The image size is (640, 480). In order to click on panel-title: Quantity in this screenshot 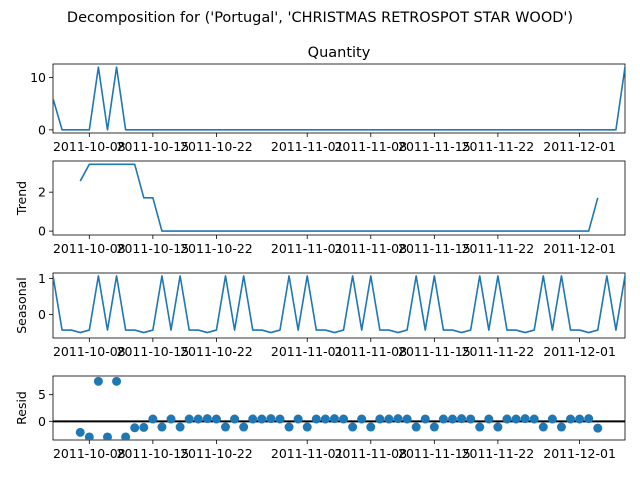, I will do `click(339, 53)`.